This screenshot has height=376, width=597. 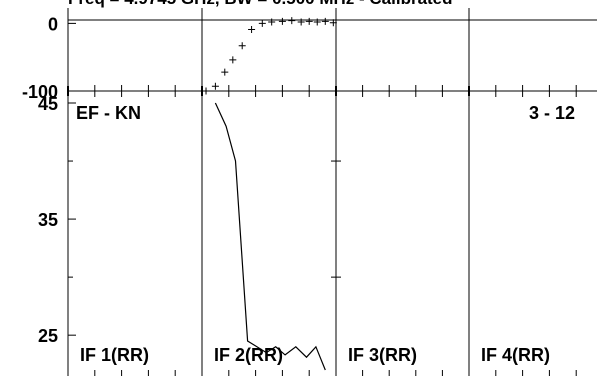 I want to click on baseline-label: EF - KN, so click(x=108, y=113).